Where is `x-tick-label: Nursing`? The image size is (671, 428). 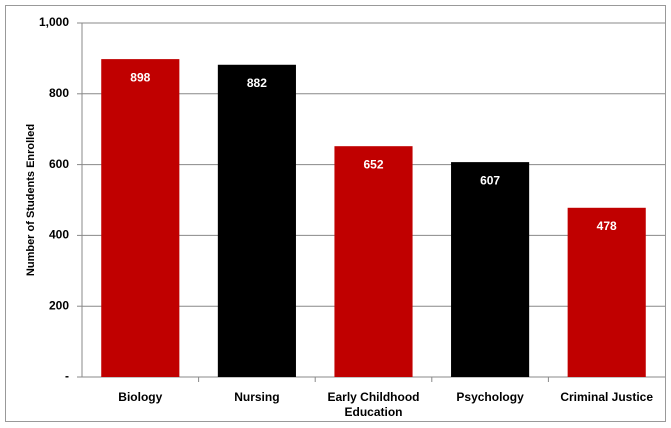
x-tick-label: Nursing is located at coordinates (257, 397).